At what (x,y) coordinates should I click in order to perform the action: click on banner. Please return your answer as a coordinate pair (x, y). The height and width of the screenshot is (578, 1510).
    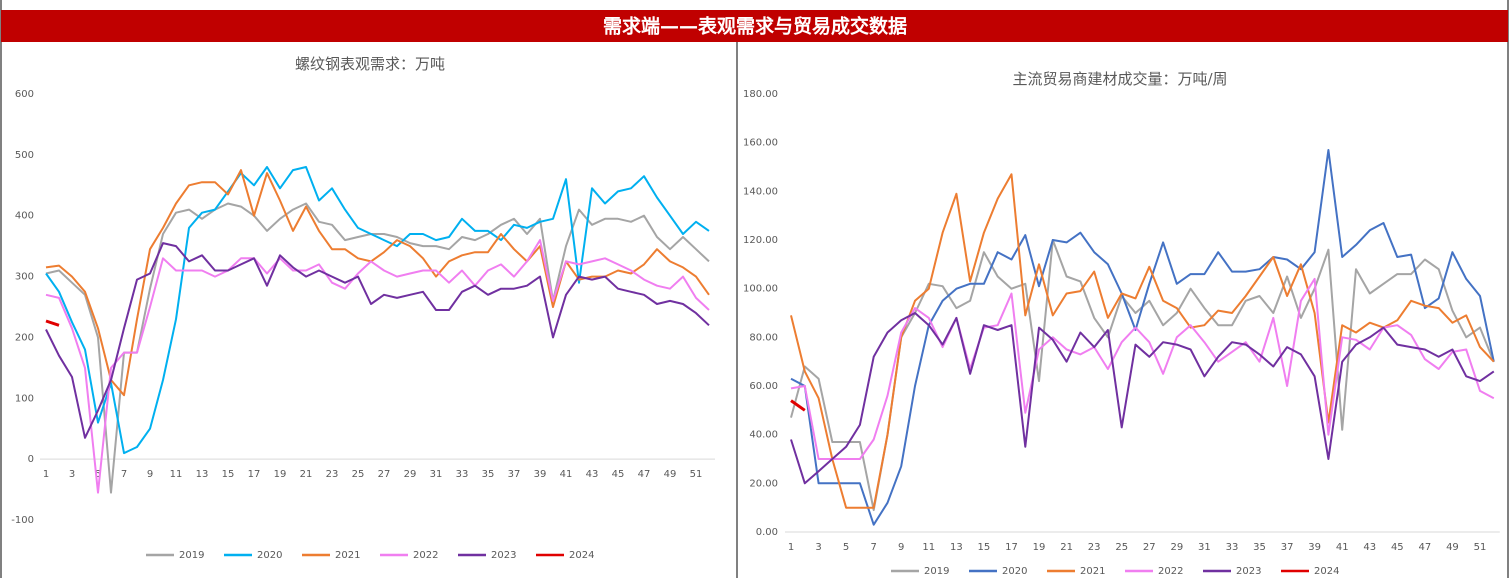
    Looking at the image, I should click on (754, 26).